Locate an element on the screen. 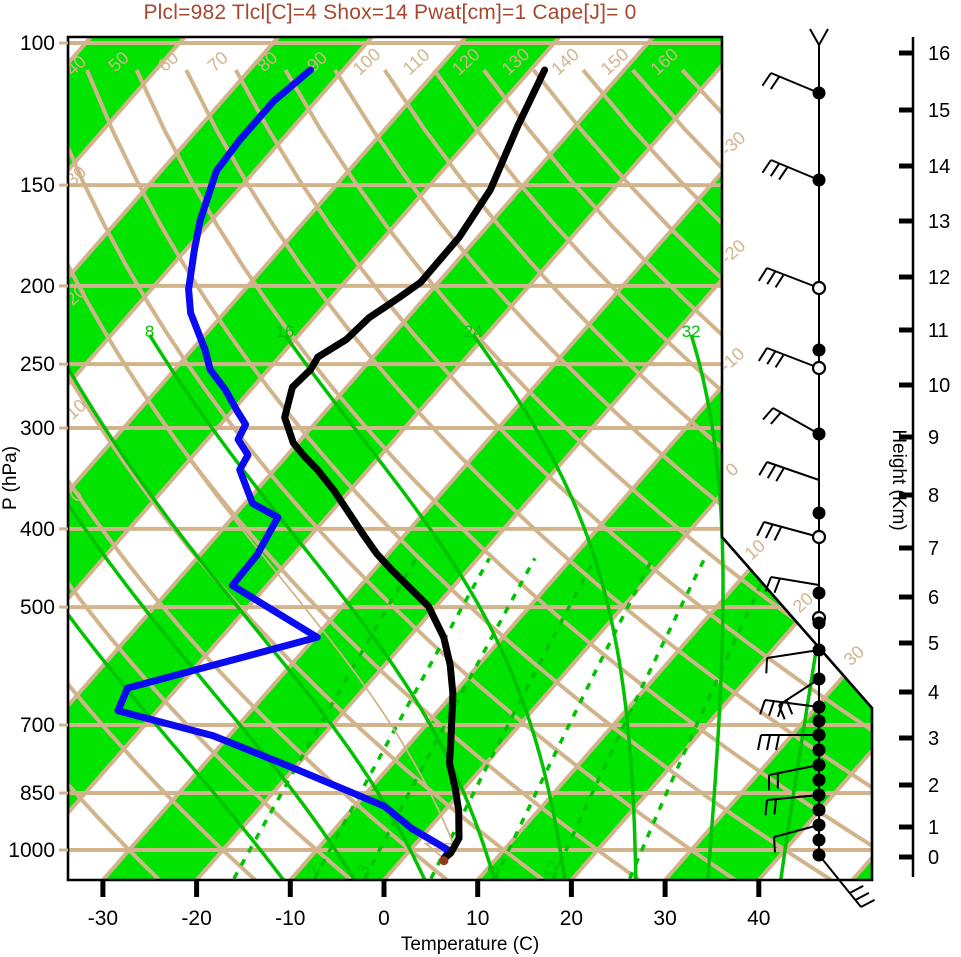 This screenshot has width=961, height=957. height-tick-label: 3 is located at coordinates (933, 739).